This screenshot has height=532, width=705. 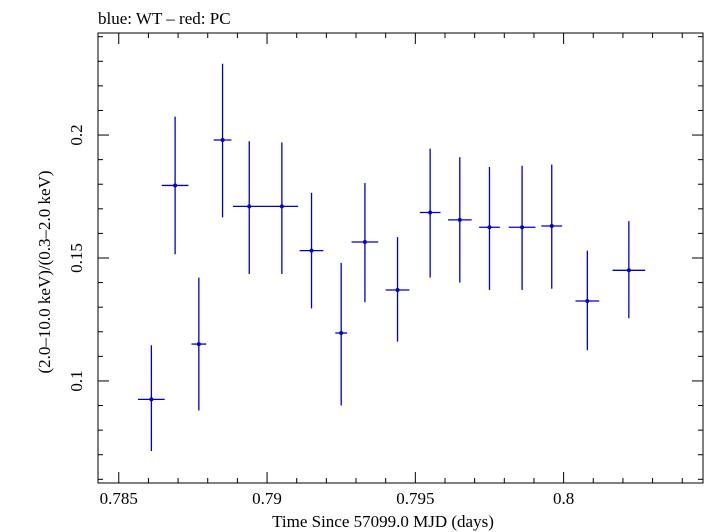 I want to click on x-tick-label: 0.79, so click(x=267, y=498).